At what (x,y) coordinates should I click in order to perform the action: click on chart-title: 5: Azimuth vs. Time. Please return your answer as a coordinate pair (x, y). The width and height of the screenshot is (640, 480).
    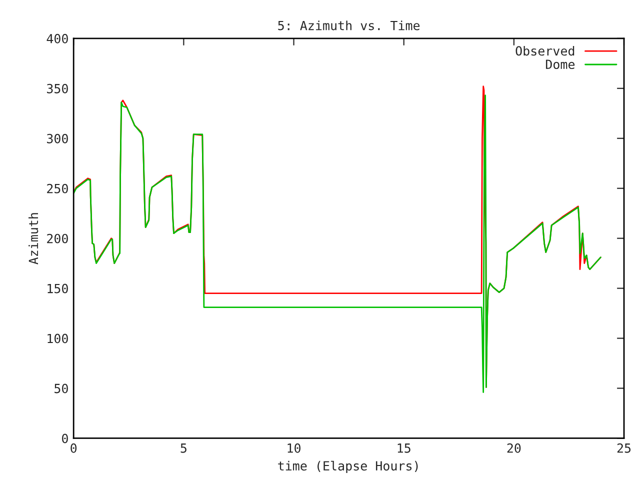
    Looking at the image, I should click on (349, 25).